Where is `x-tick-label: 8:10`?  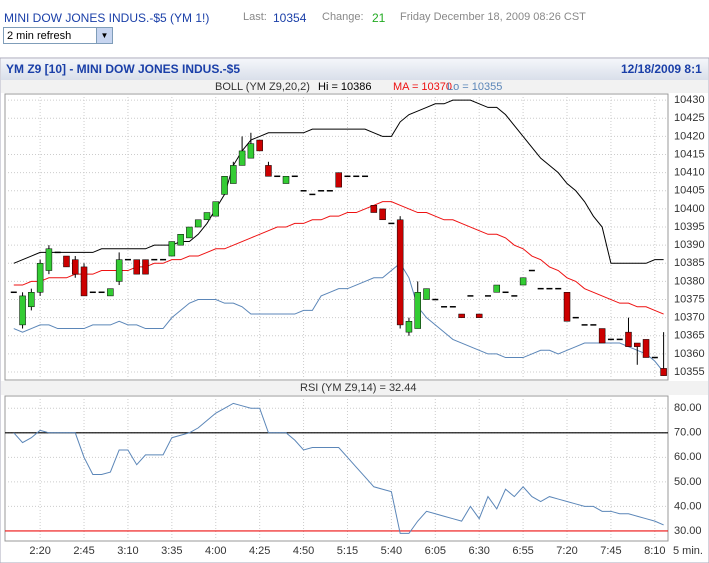
x-tick-label: 8:10 is located at coordinates (654, 551).